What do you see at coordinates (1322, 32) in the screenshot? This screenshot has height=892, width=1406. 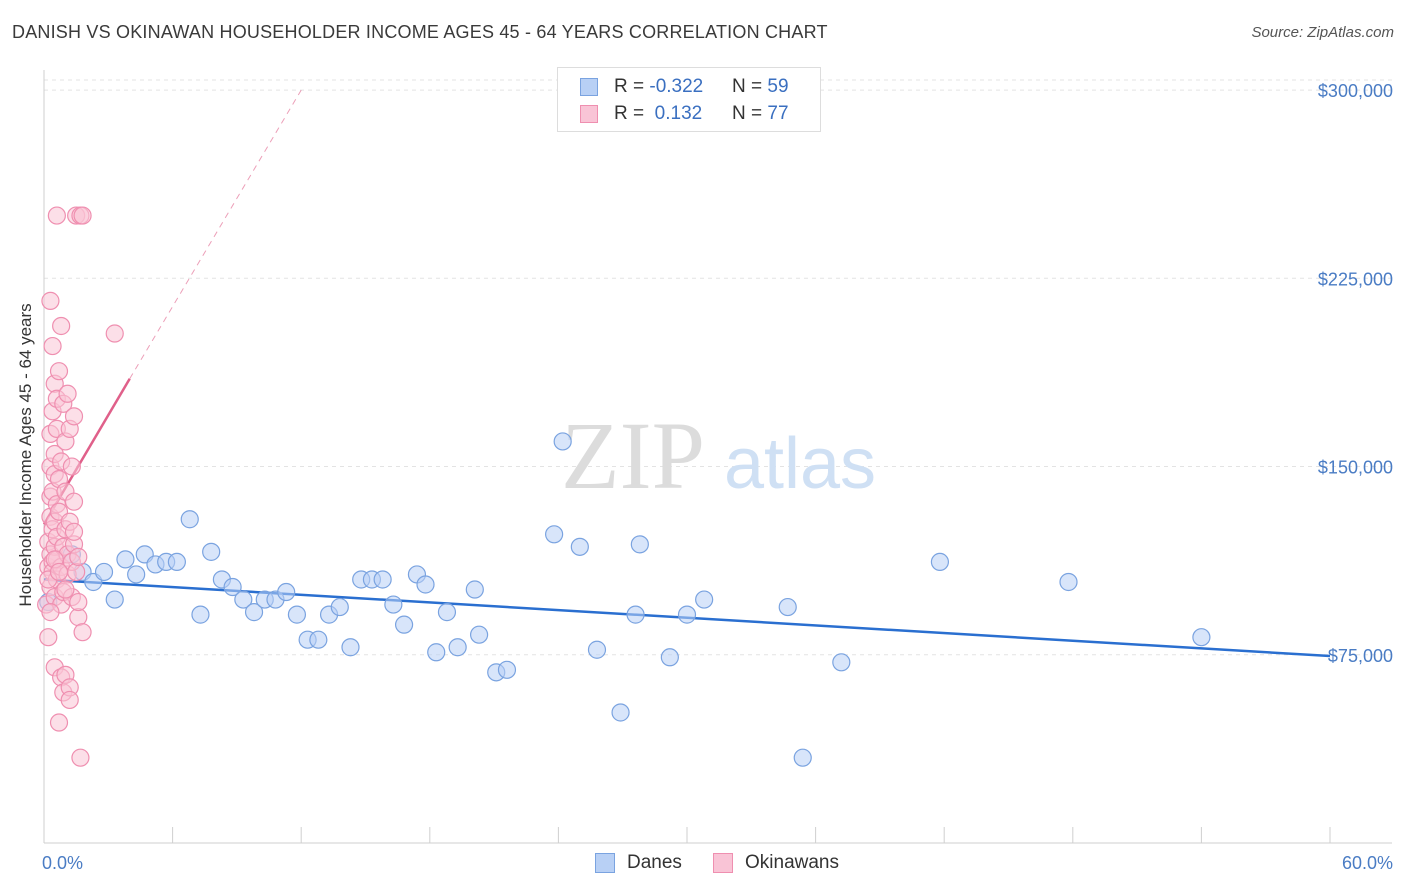 I see `source-label: Source: ZipAtlas.com` at bounding box center [1322, 32].